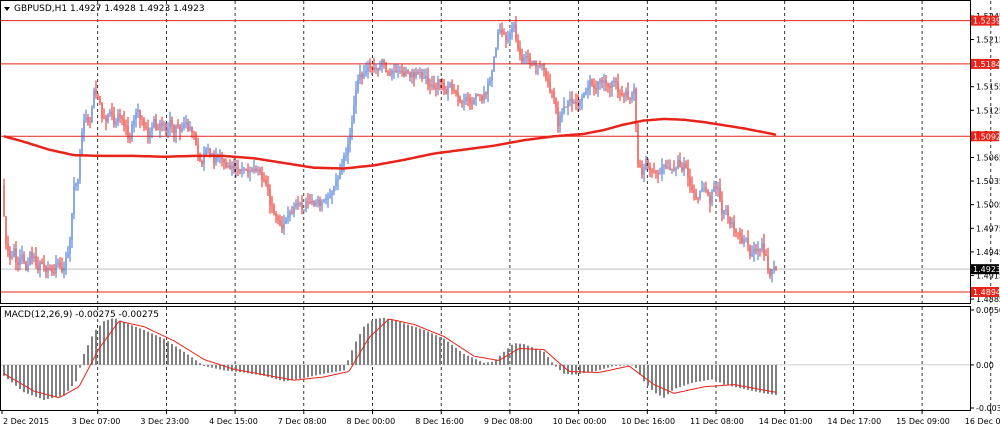 The width and height of the screenshot is (1000, 430). I want to click on x-tick-label: 10 Dec 00:00, so click(580, 421).